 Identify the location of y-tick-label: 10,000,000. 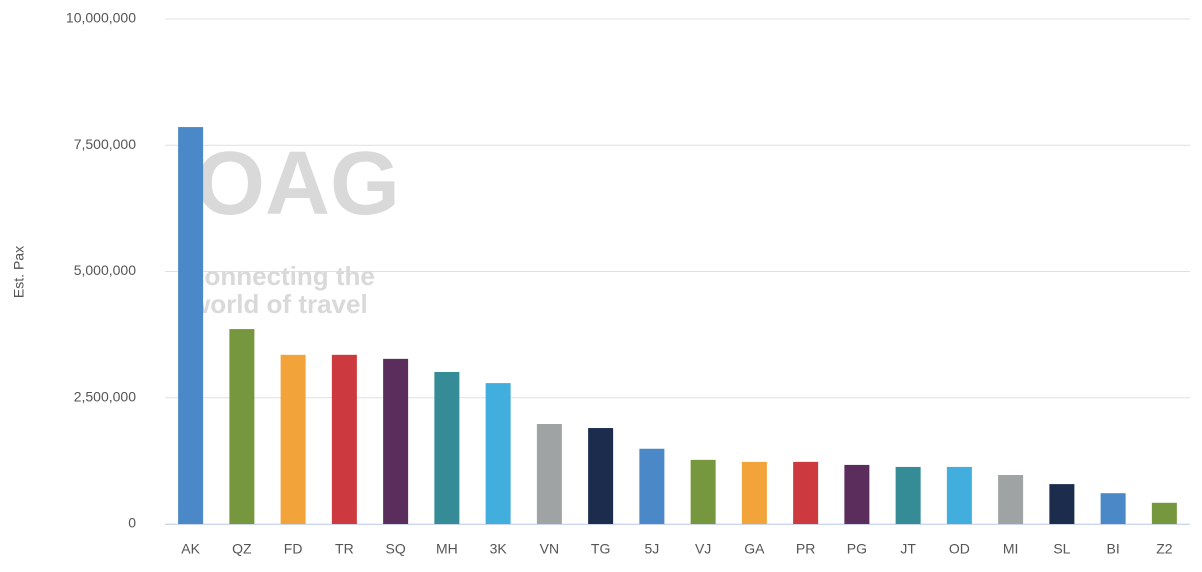
(101, 18).